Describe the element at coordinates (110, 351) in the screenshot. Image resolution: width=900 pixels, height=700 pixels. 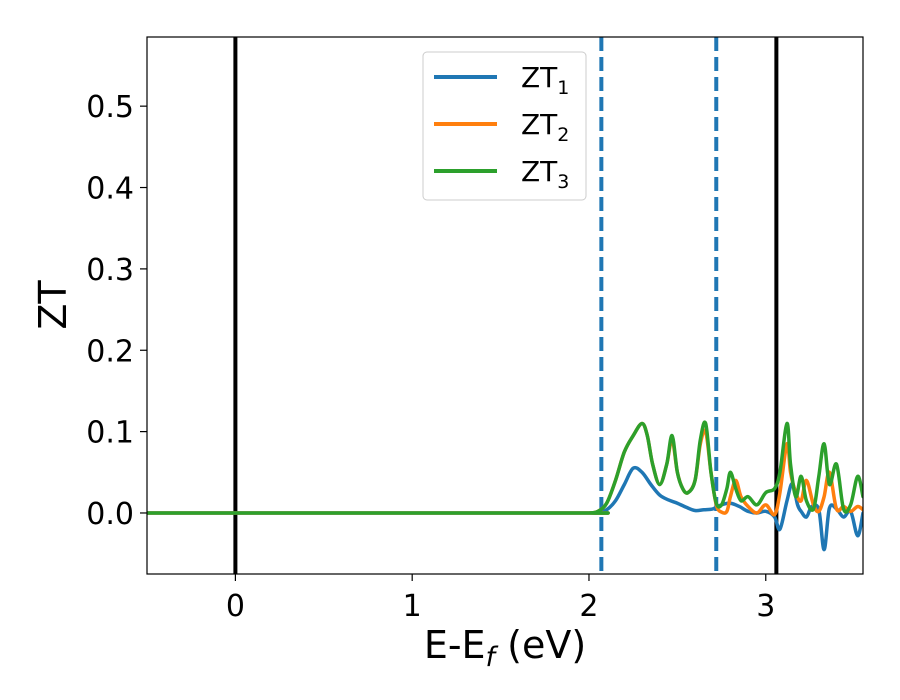
I see `y-tick-label: 0.2` at that location.